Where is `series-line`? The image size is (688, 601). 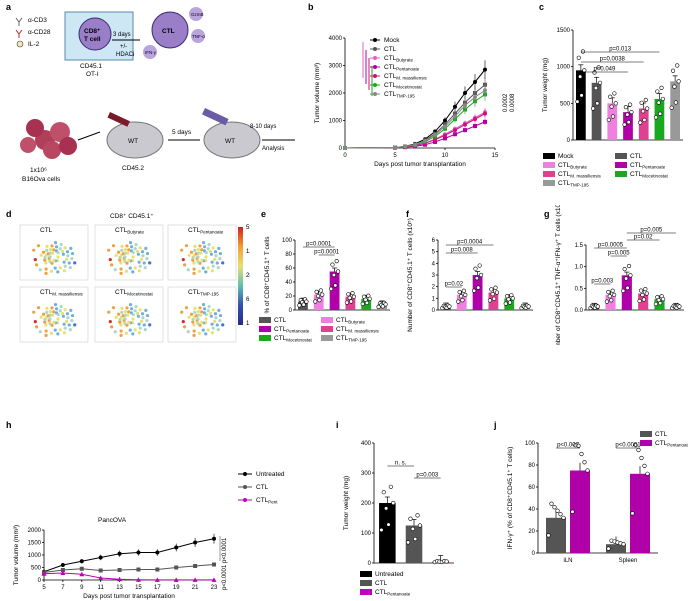
series-line is located at coordinates (129, 555).